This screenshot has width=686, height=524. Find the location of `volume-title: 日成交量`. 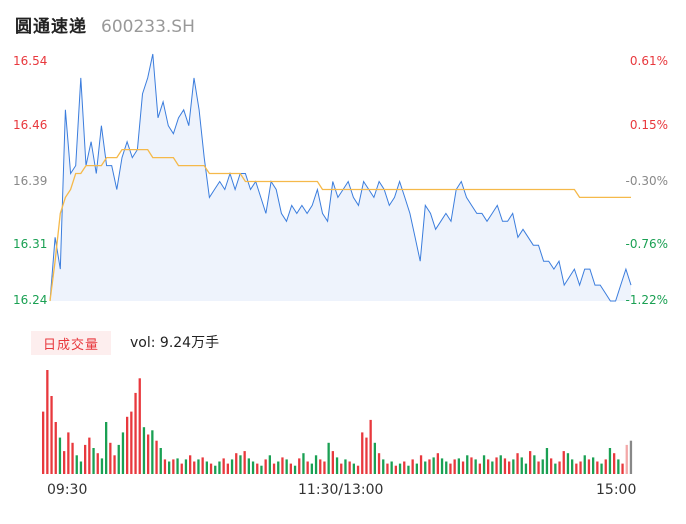

volume-title: 日成交量 is located at coordinates (71, 343).